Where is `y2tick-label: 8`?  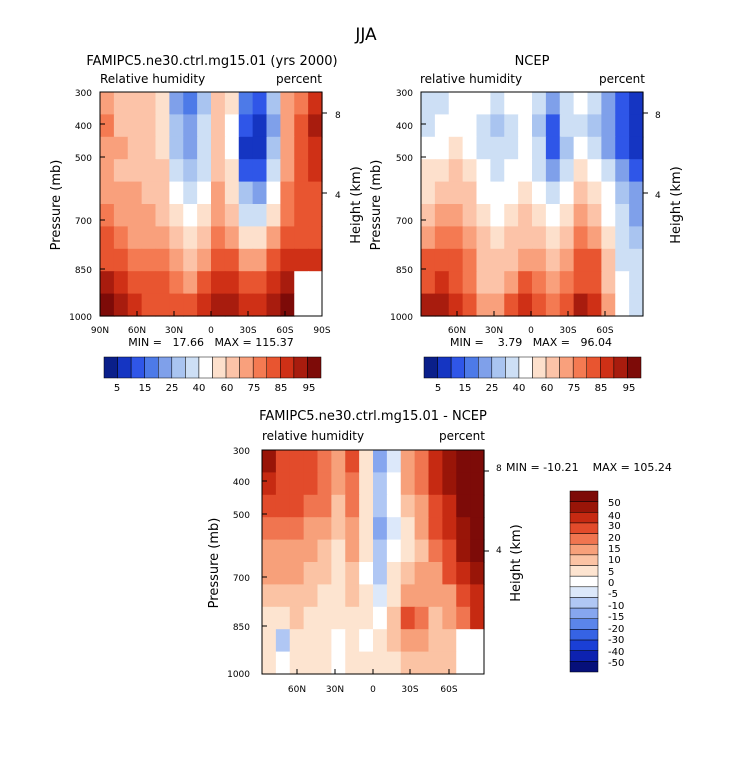 y2tick-label: 8 is located at coordinates (338, 116).